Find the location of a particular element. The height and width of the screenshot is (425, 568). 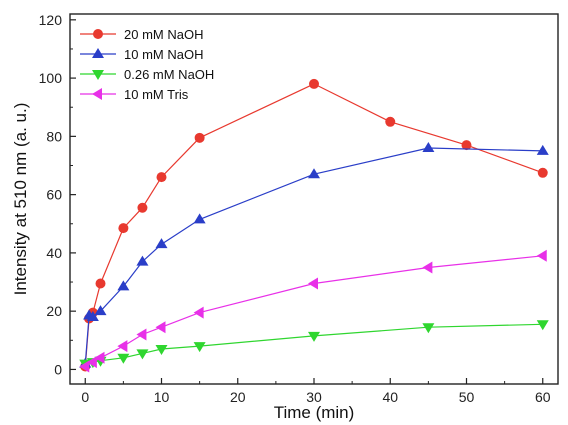

legend-label: 20 mM NaOH is located at coordinates (163, 34).